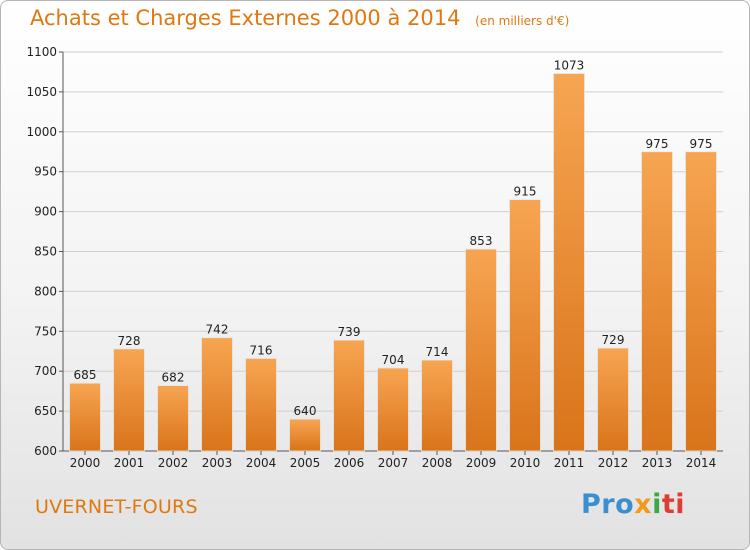  Describe the element at coordinates (701, 463) in the screenshot. I see `x-tick-label-2014: 2014` at that location.